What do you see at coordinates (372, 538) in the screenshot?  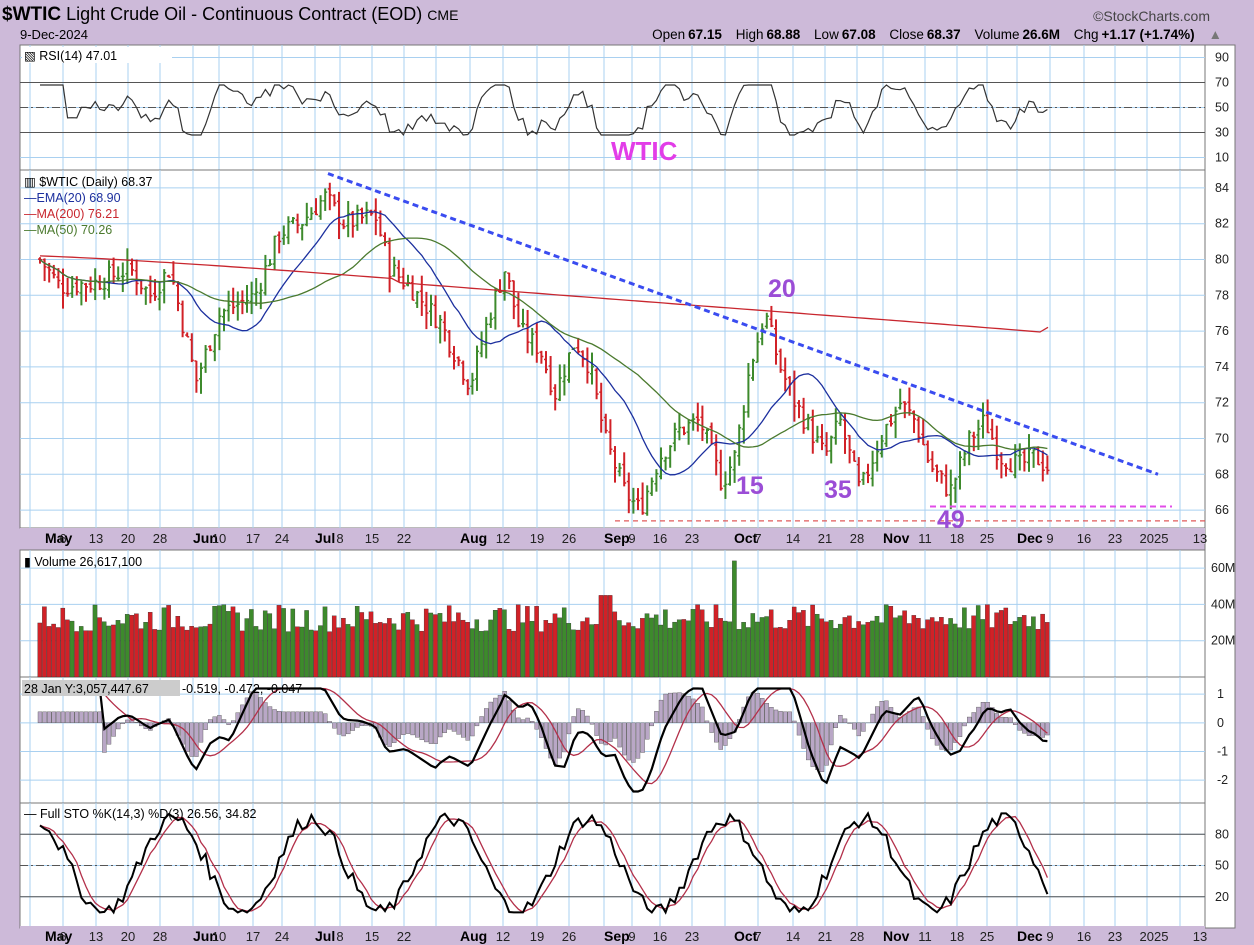 I see `x-tick-label: 15` at bounding box center [372, 538].